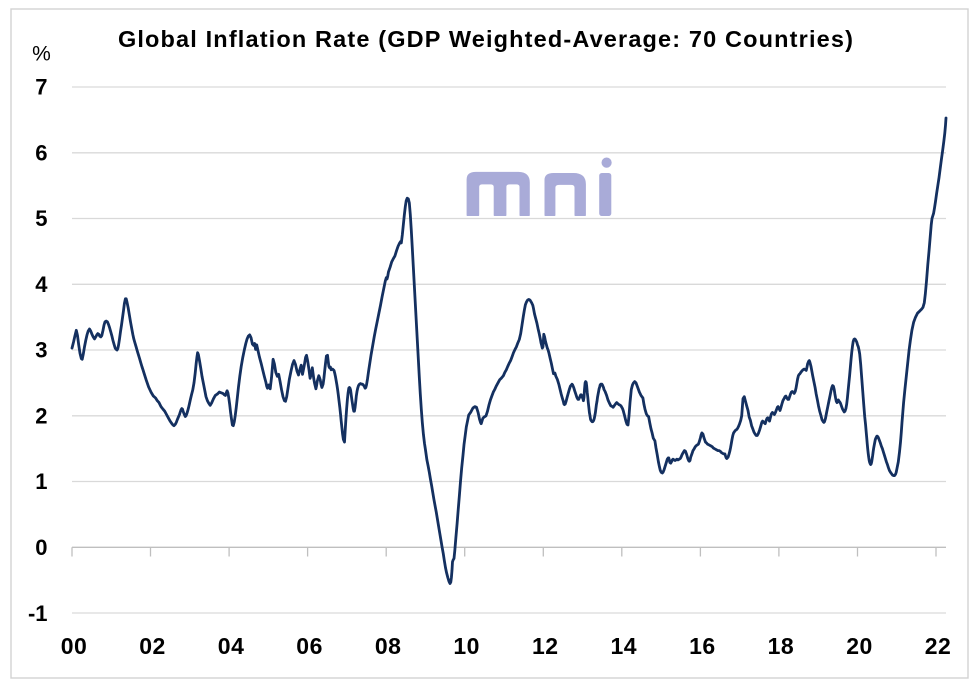 This screenshot has height=691, width=980. Describe the element at coordinates (41, 153) in the screenshot. I see `svg-text: 6` at that location.